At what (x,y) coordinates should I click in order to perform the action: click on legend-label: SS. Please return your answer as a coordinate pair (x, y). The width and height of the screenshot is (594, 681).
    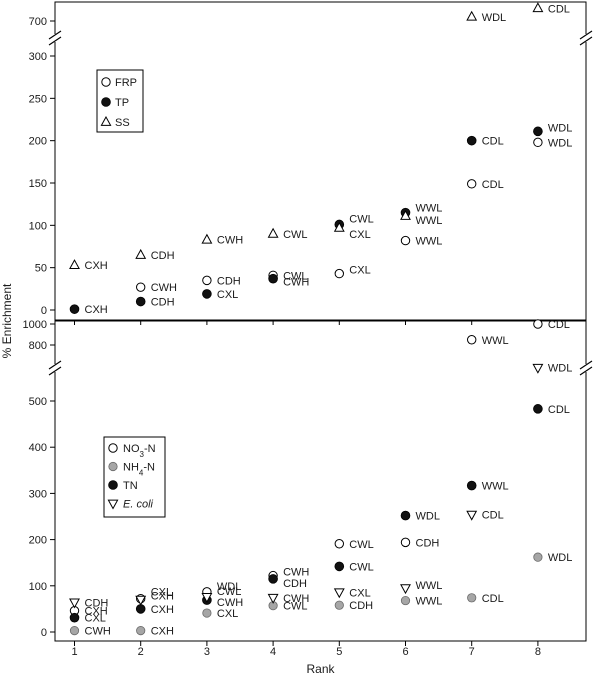
    Looking at the image, I should click on (122, 123).